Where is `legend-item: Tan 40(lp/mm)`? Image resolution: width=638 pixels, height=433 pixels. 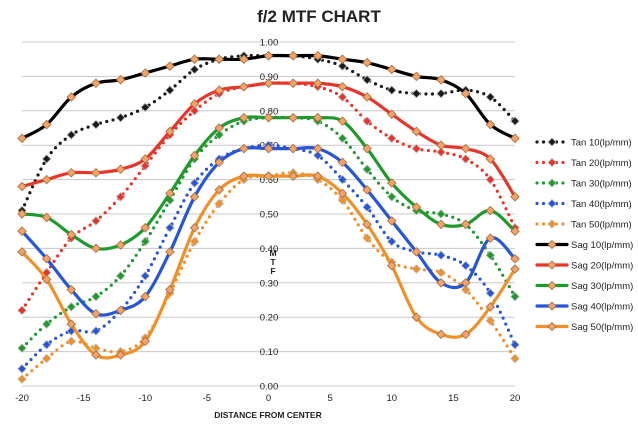 legend-item: Tan 40(lp/mm) is located at coordinates (583, 204).